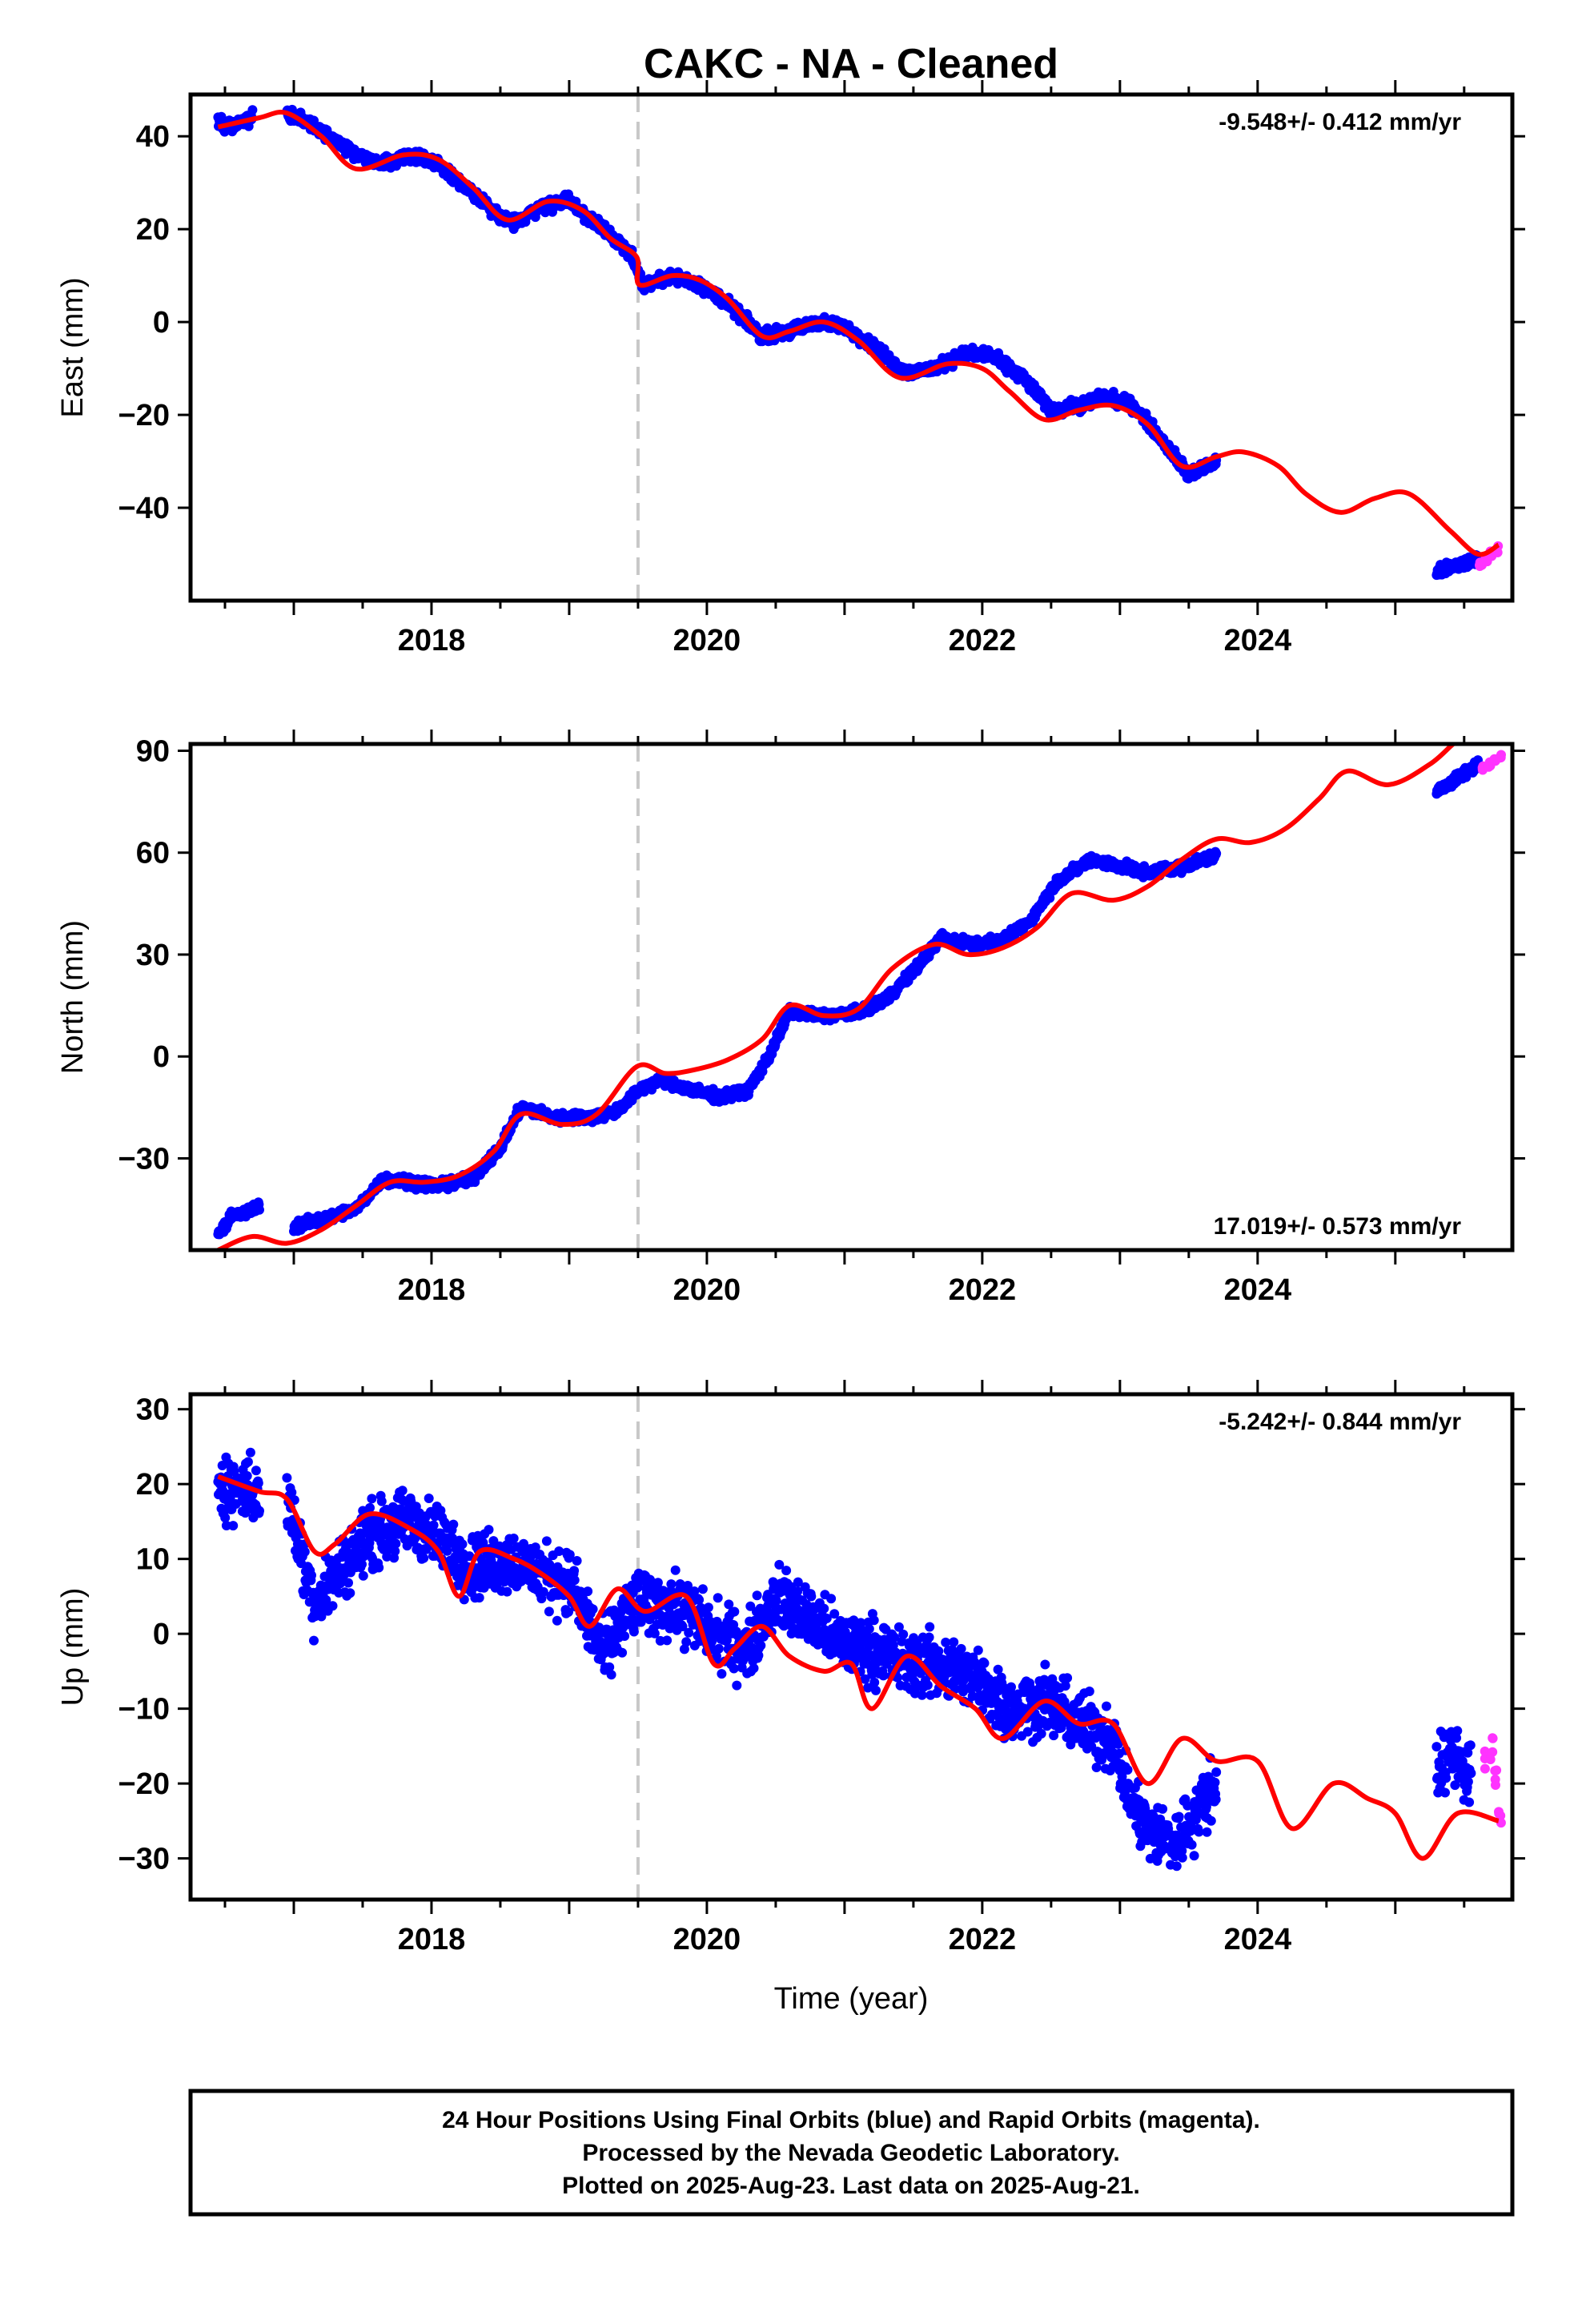  Describe the element at coordinates (153, 853) in the screenshot. I see `y-tick-label: 60` at that location.